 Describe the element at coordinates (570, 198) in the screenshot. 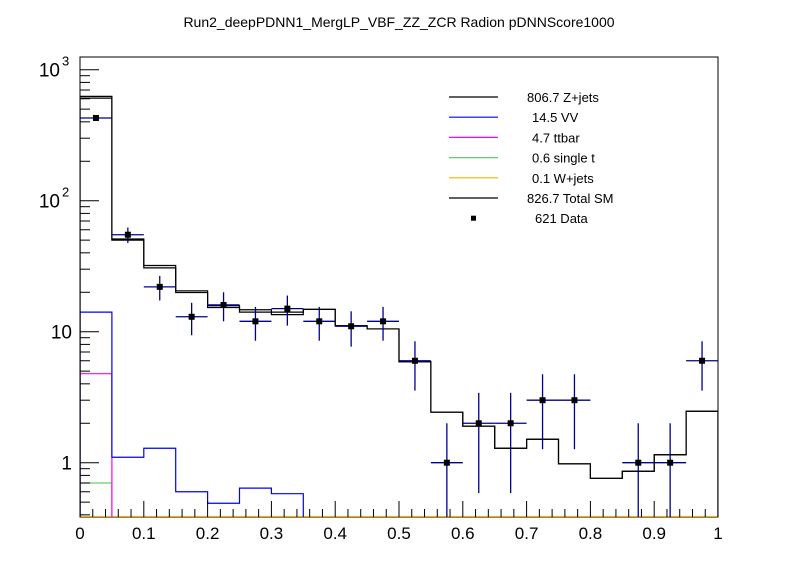

I see `legend-label: 826.7 Total SM` at that location.